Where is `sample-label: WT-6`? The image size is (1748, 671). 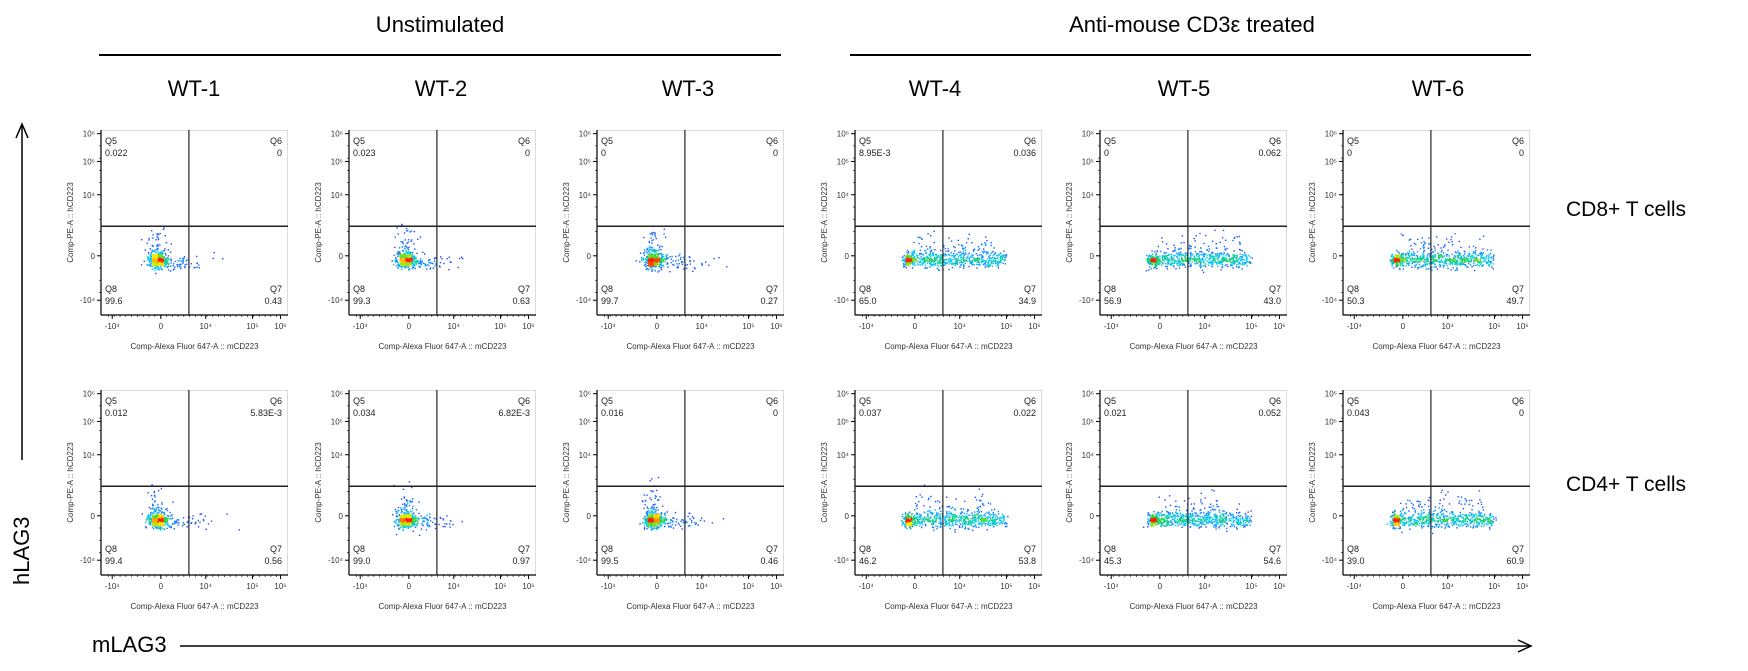
sample-label: WT-6 is located at coordinates (1438, 88).